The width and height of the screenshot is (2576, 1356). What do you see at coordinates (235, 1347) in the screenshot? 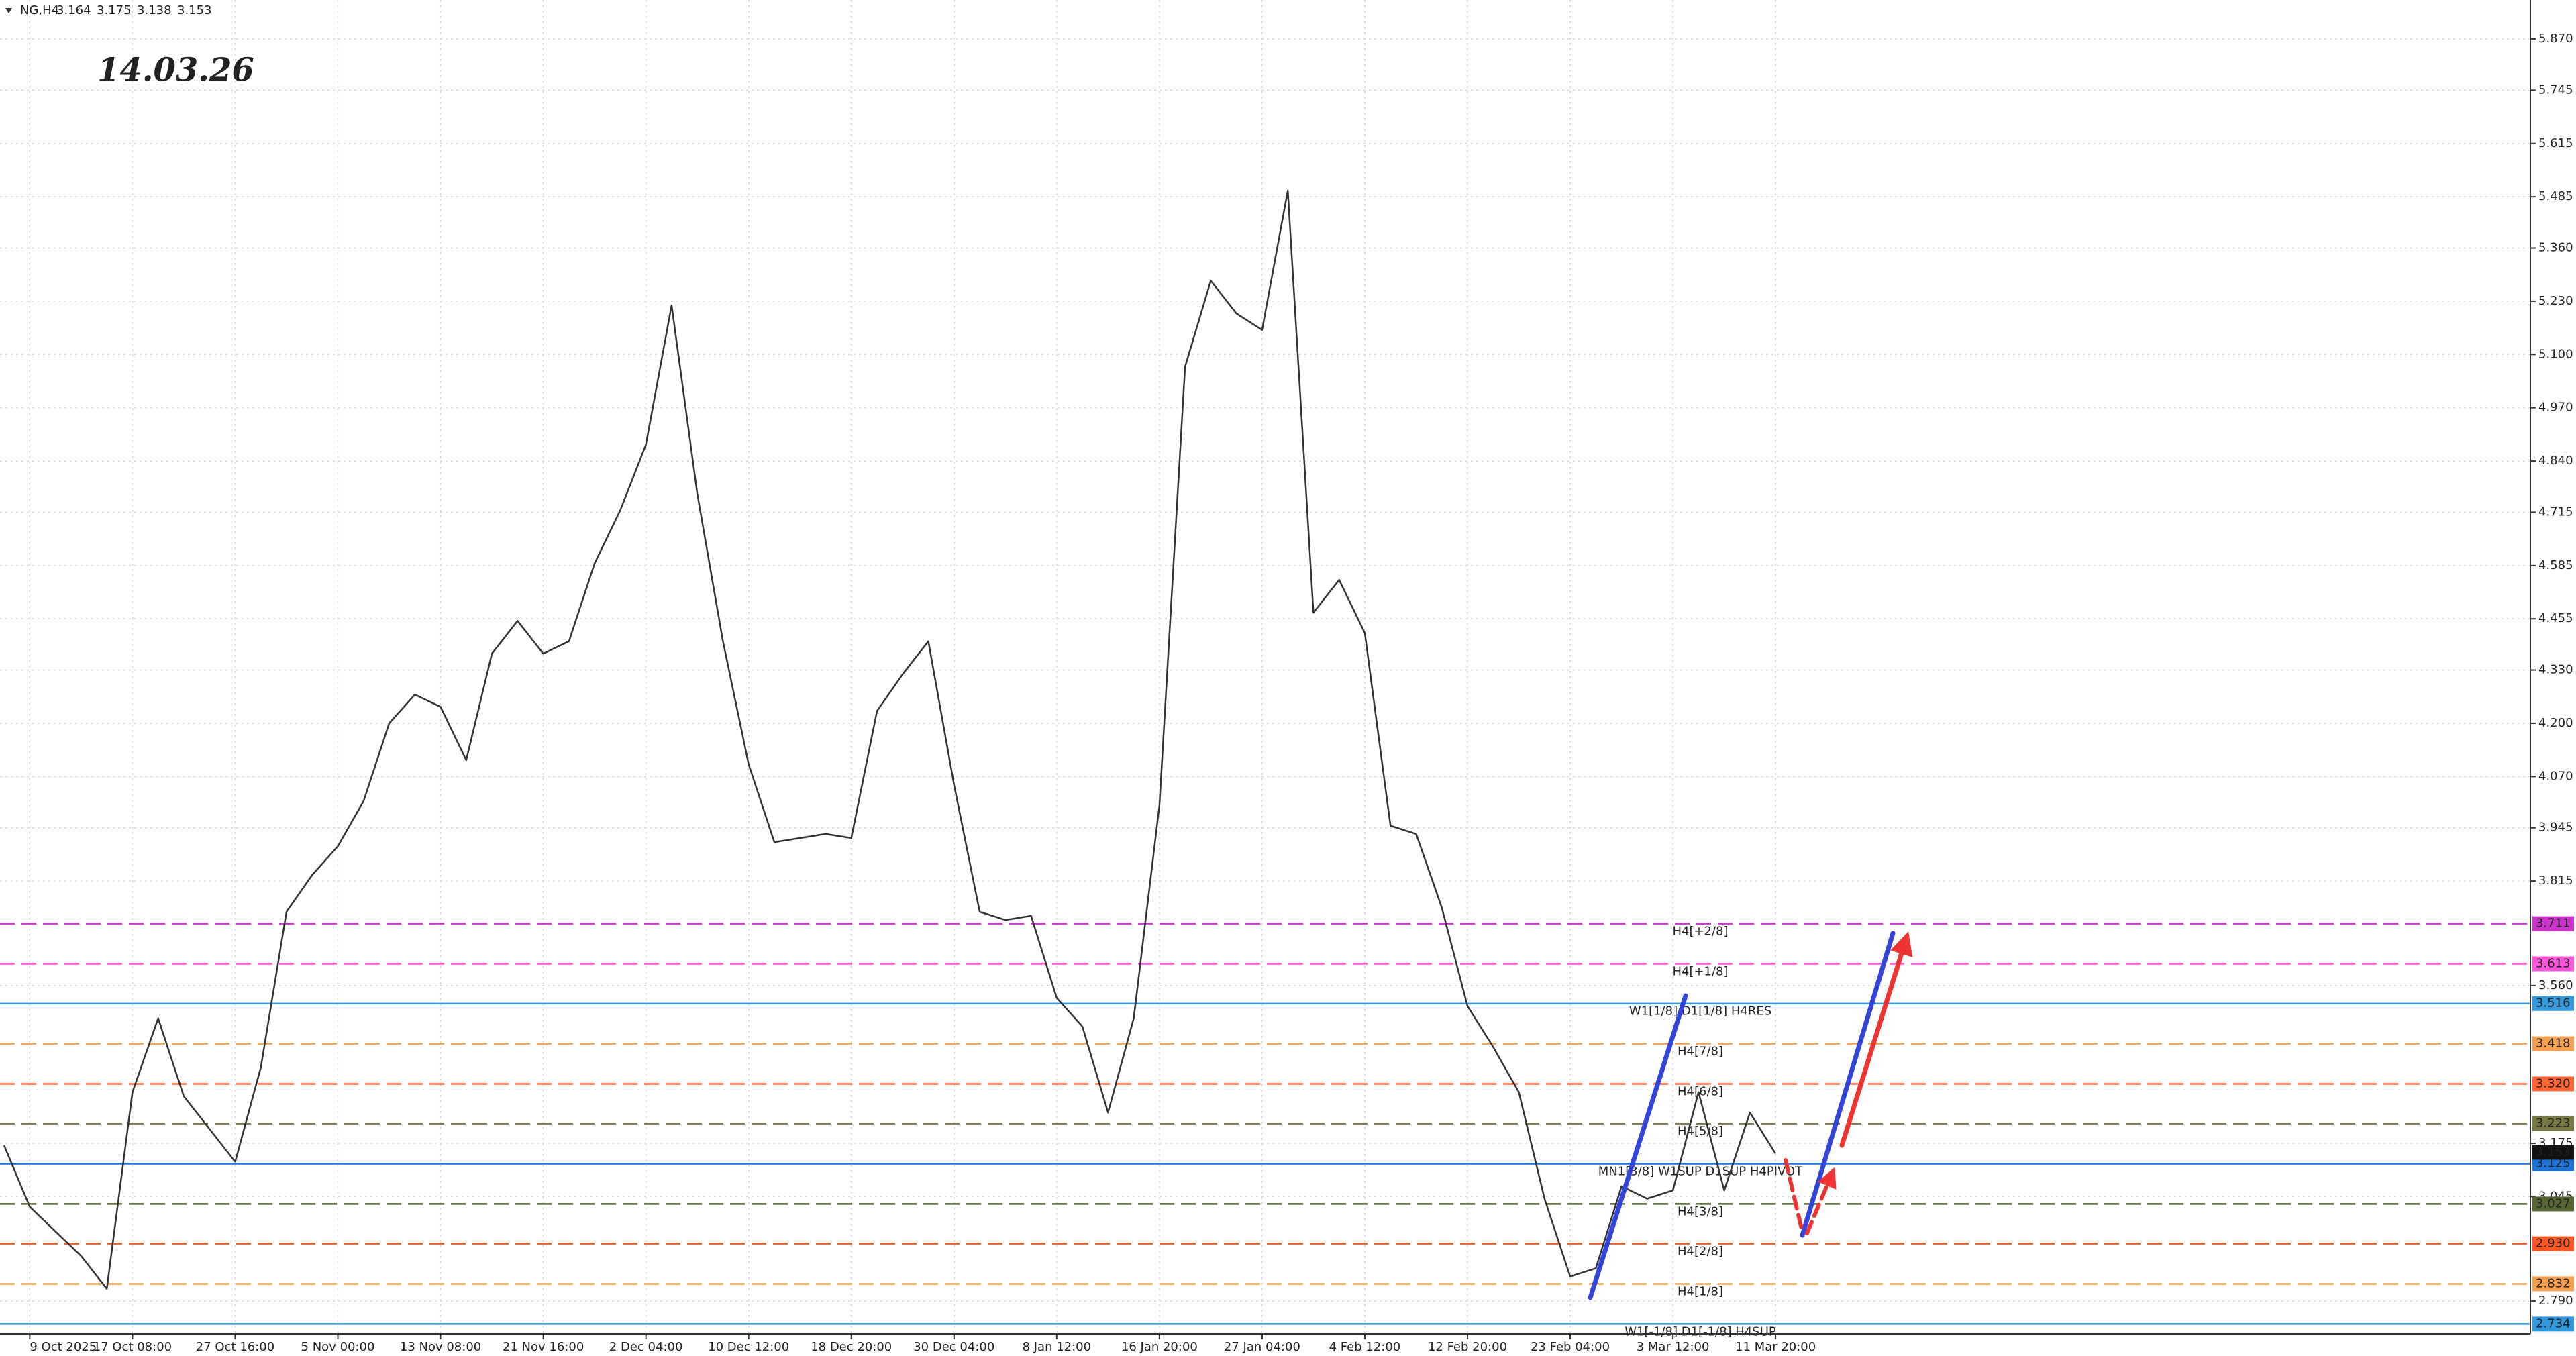
I see `x-tick-label: 27 Oct 16:00` at bounding box center [235, 1347].